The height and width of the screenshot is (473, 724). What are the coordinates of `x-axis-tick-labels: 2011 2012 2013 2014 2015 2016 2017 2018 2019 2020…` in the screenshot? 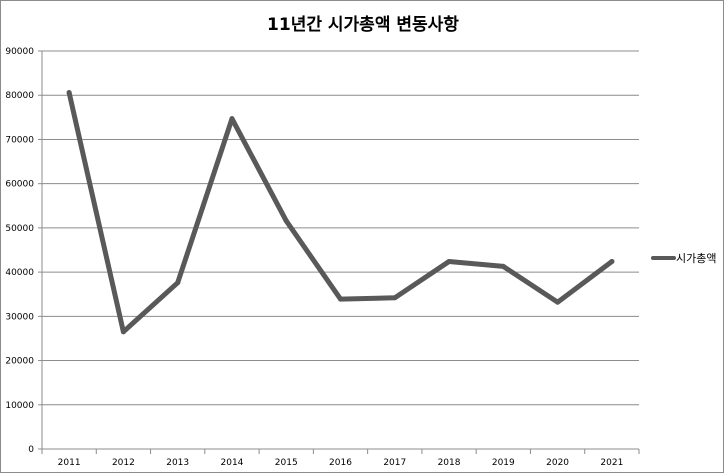 It's located at (341, 463).